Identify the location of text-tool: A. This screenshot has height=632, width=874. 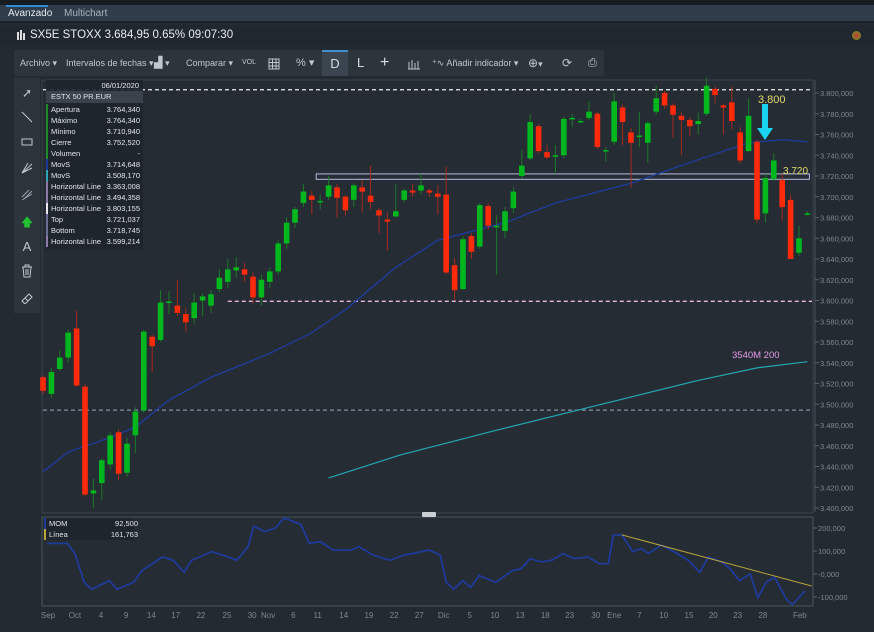
(27, 247).